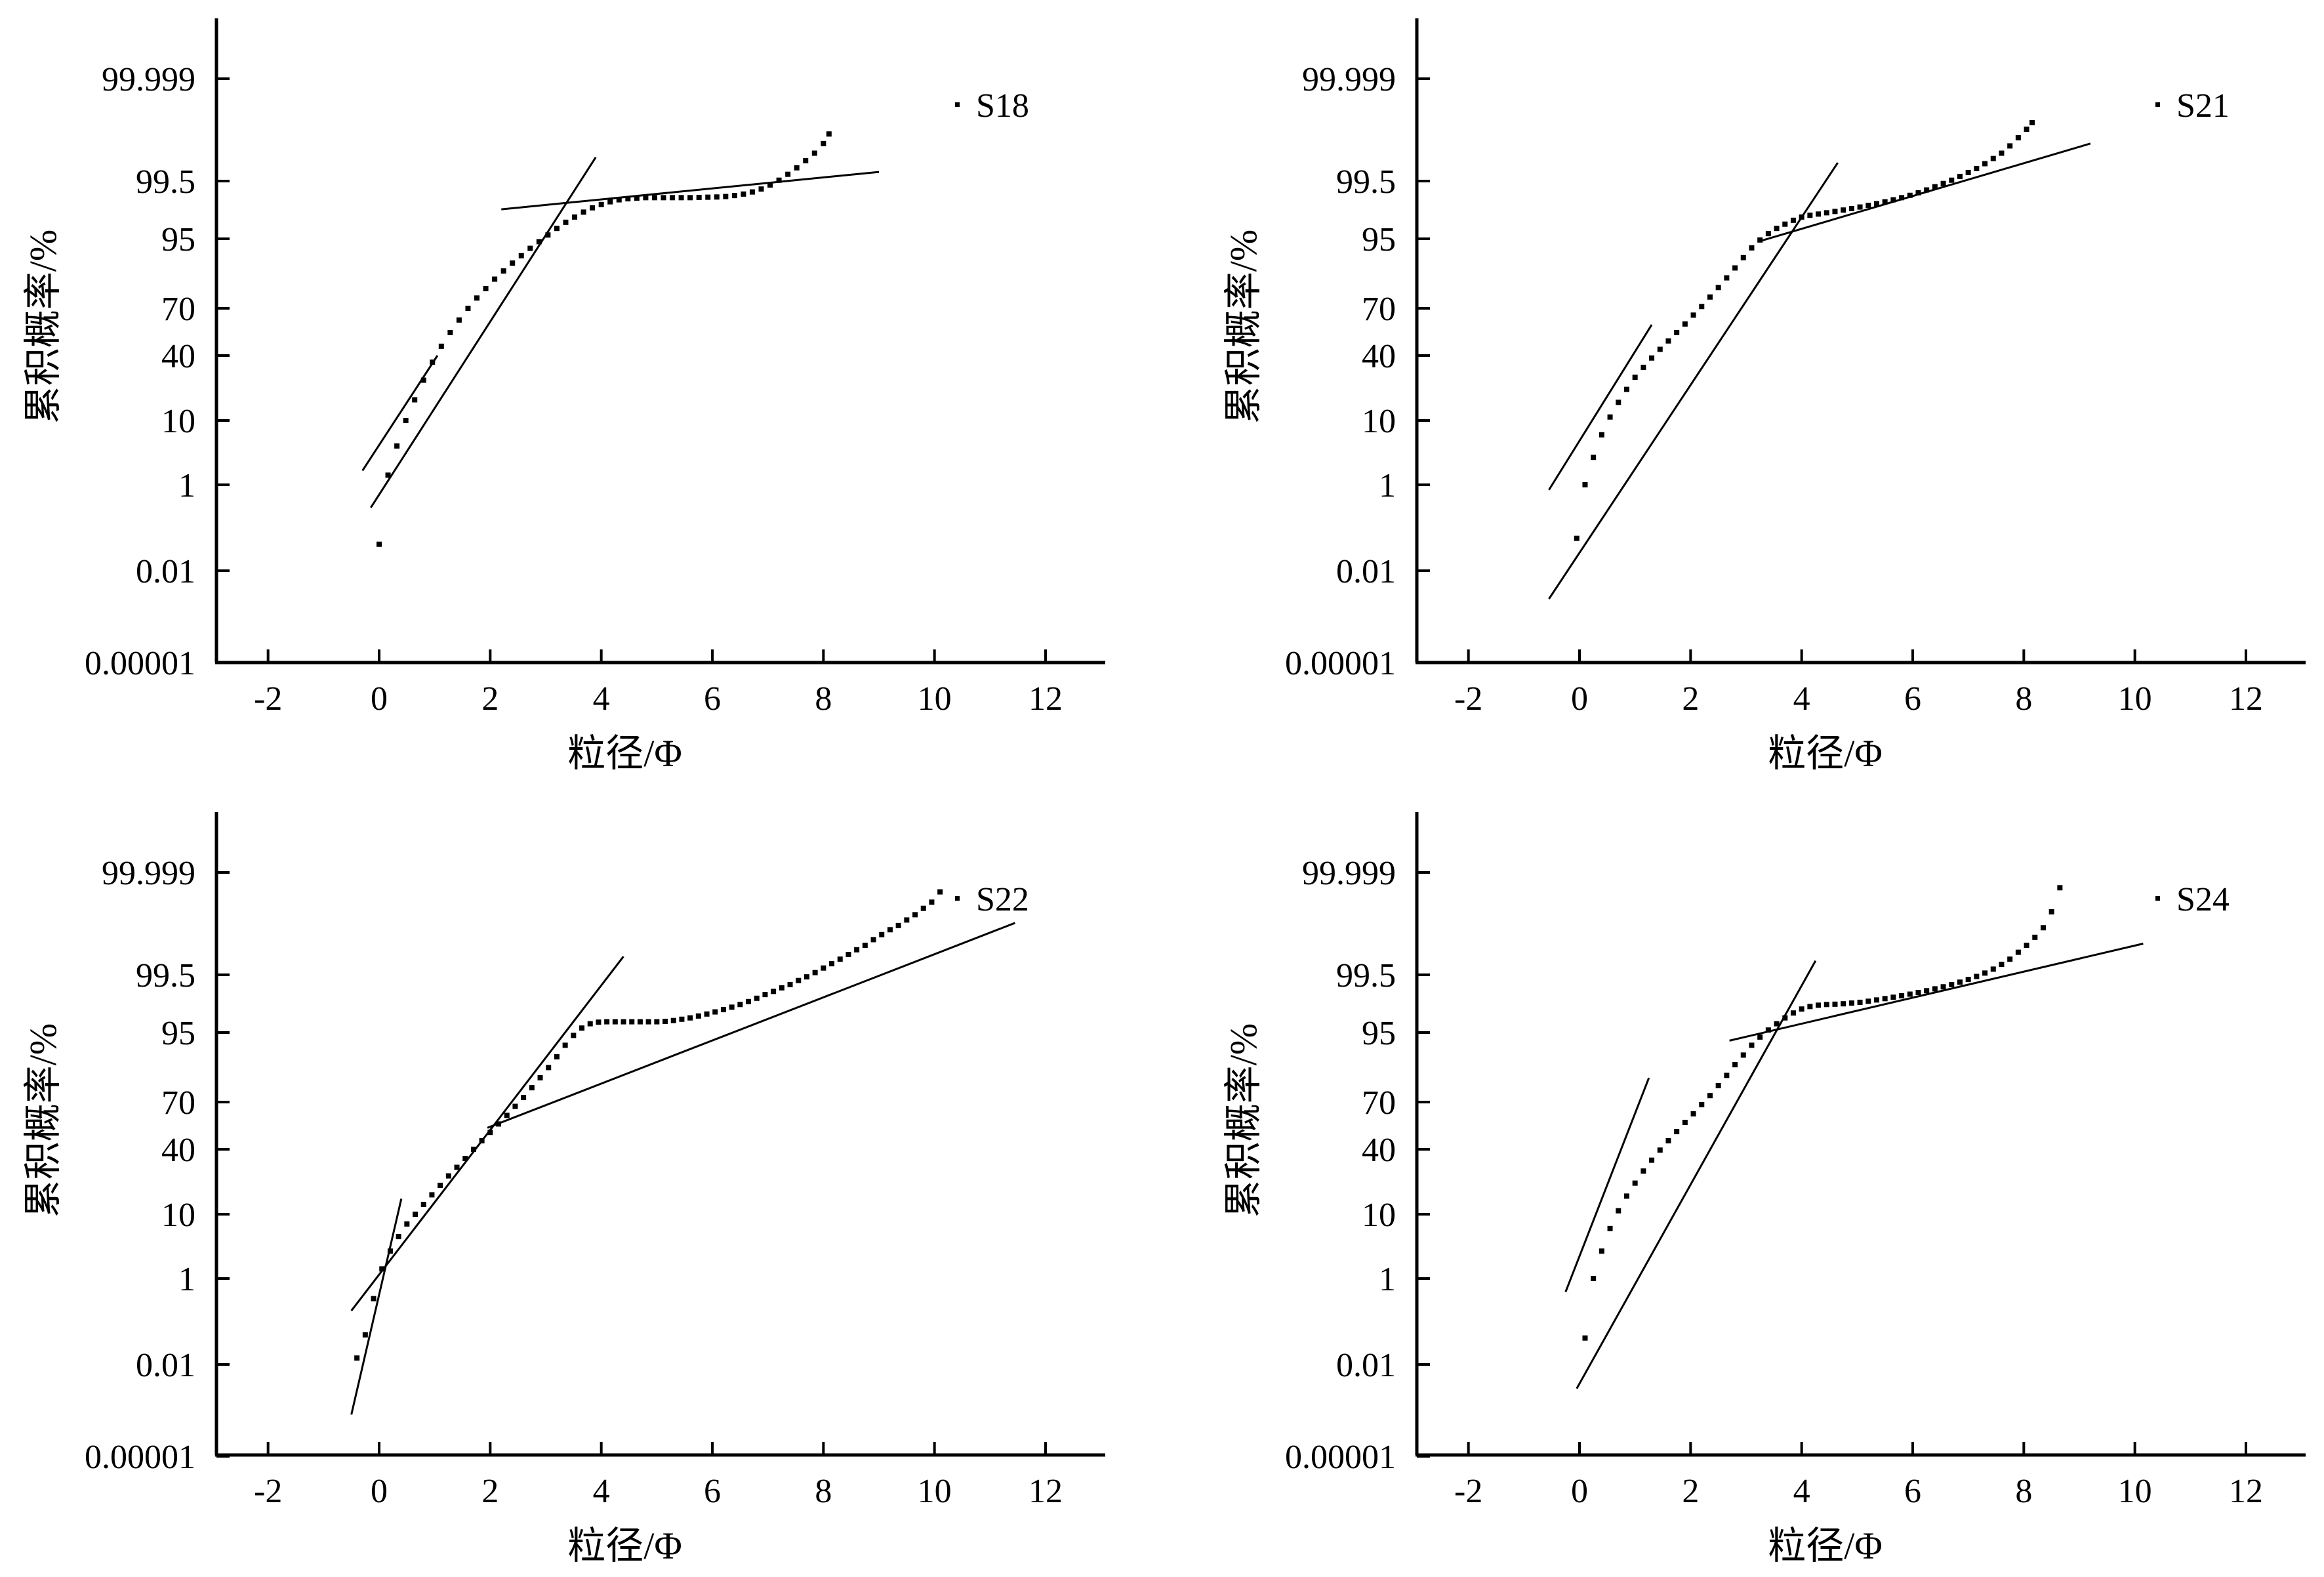 The width and height of the screenshot is (2324, 1577). I want to click on y-tick-label: 40, so click(178, 1150).